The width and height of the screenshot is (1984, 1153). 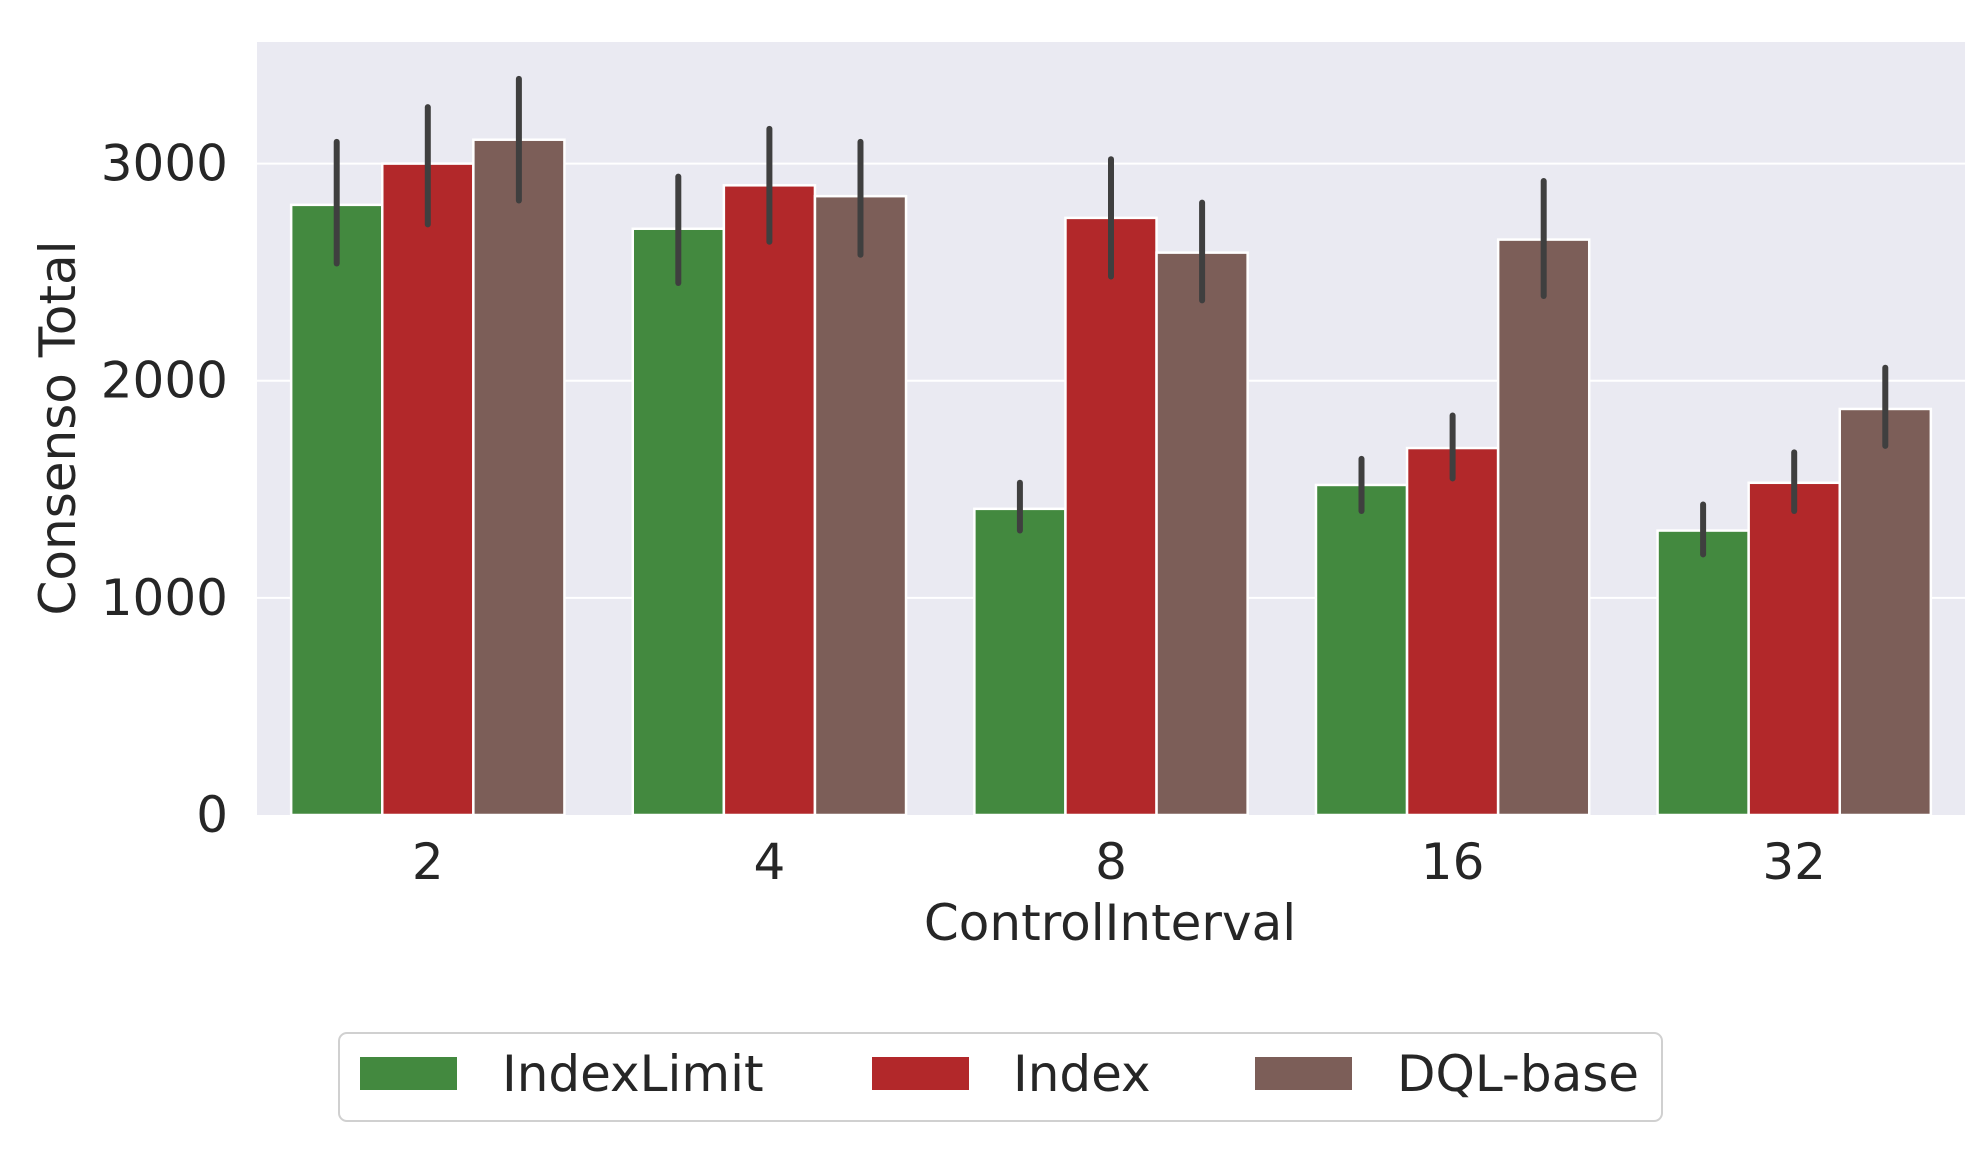 I want to click on x-tick-label-32: 32, so click(x=1794, y=862).